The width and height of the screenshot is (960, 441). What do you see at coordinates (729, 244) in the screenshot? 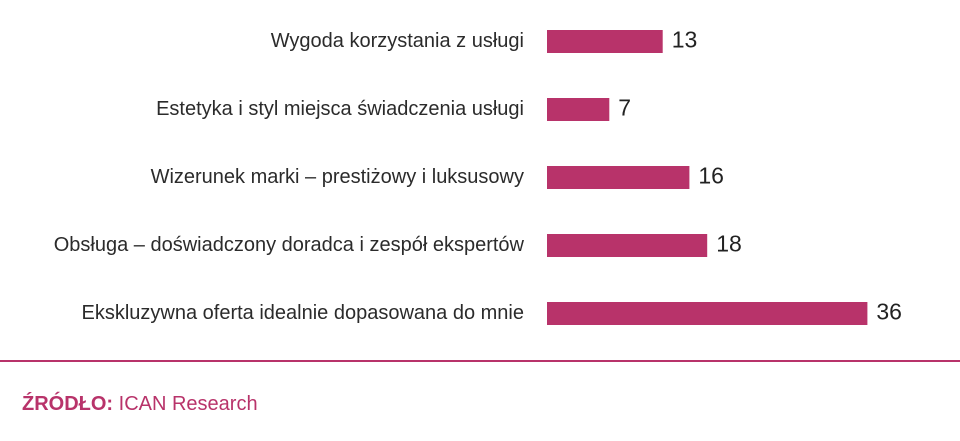
I see `value-label: 18` at bounding box center [729, 244].